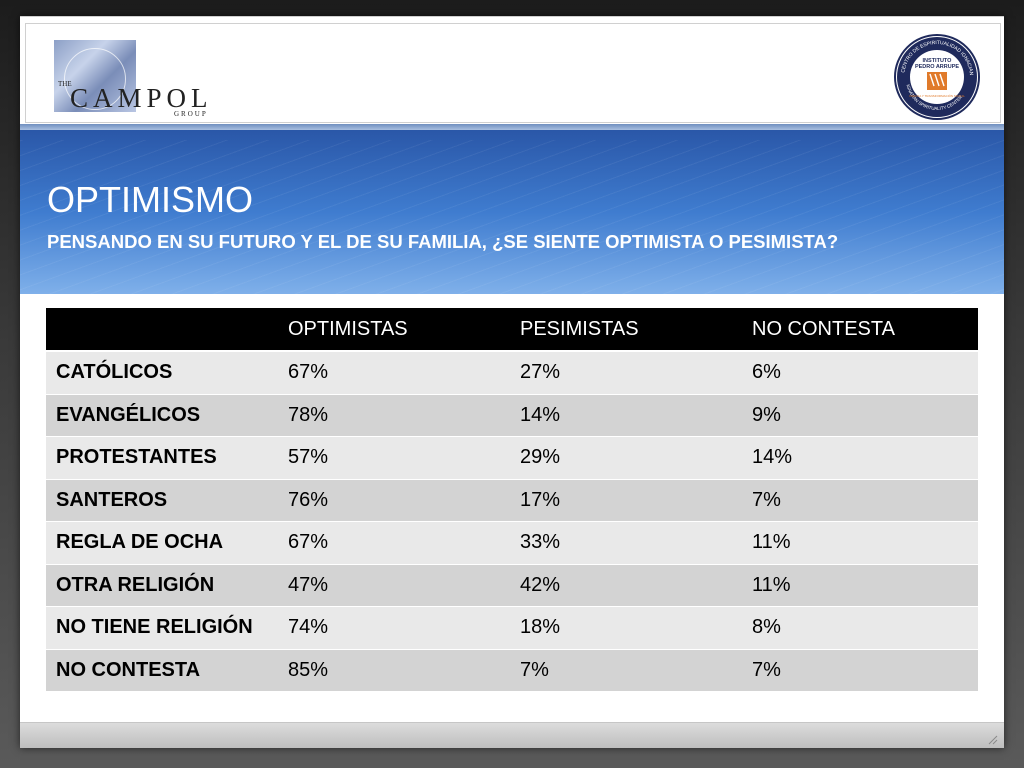 The height and width of the screenshot is (768, 1024). I want to click on cell-pesimistas: 7%, so click(626, 670).